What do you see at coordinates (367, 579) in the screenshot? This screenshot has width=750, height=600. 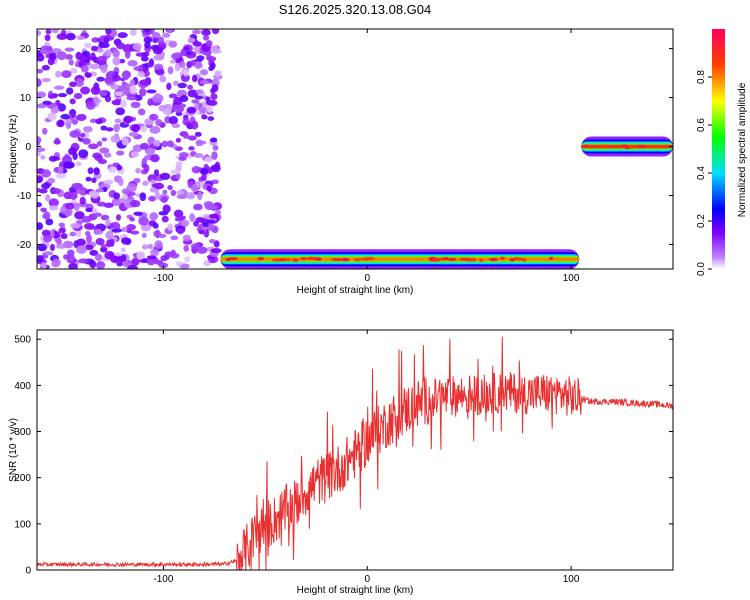 I see `x-tick-label: 0` at bounding box center [367, 579].